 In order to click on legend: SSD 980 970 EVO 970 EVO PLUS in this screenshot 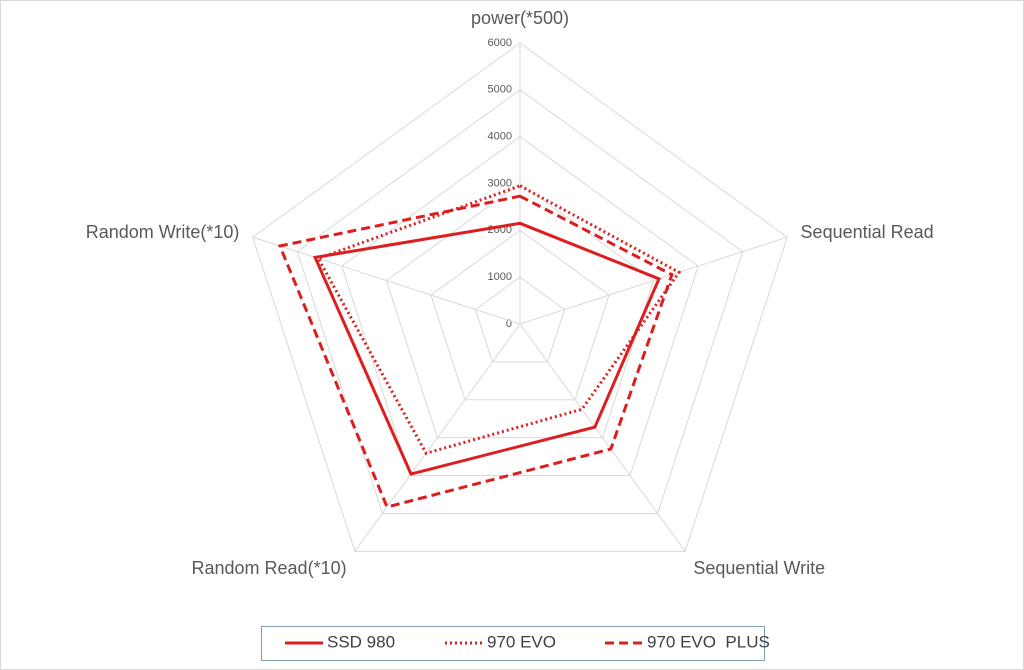, I will do `click(527, 641)`.